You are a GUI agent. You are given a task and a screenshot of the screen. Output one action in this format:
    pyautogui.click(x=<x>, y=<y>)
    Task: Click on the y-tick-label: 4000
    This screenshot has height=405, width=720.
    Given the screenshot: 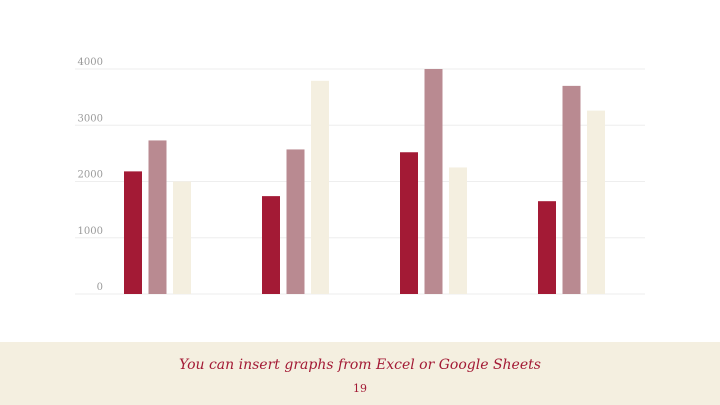 What is the action you would take?
    pyautogui.click(x=90, y=62)
    